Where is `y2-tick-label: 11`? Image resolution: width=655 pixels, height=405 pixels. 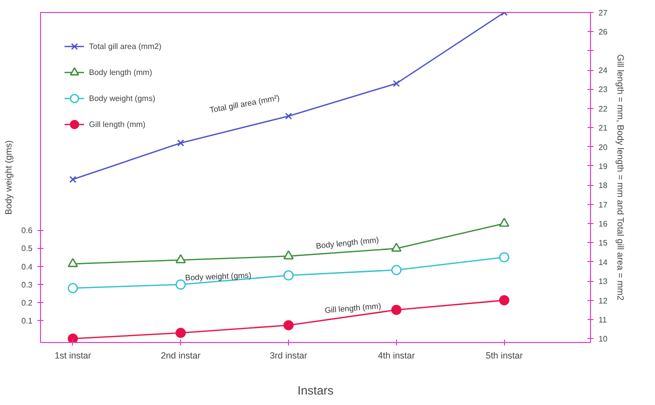
y2-tick-label: 11 is located at coordinates (603, 319).